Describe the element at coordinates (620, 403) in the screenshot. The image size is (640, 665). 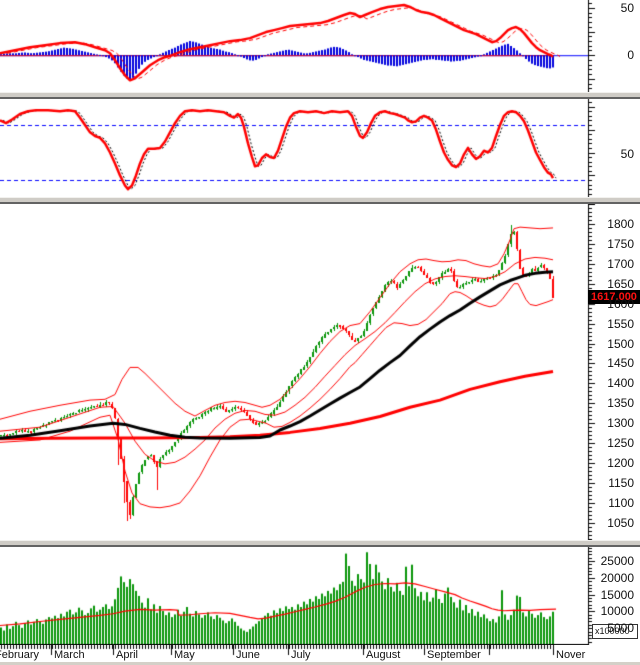
I see `price-axis-label: 1350` at that location.